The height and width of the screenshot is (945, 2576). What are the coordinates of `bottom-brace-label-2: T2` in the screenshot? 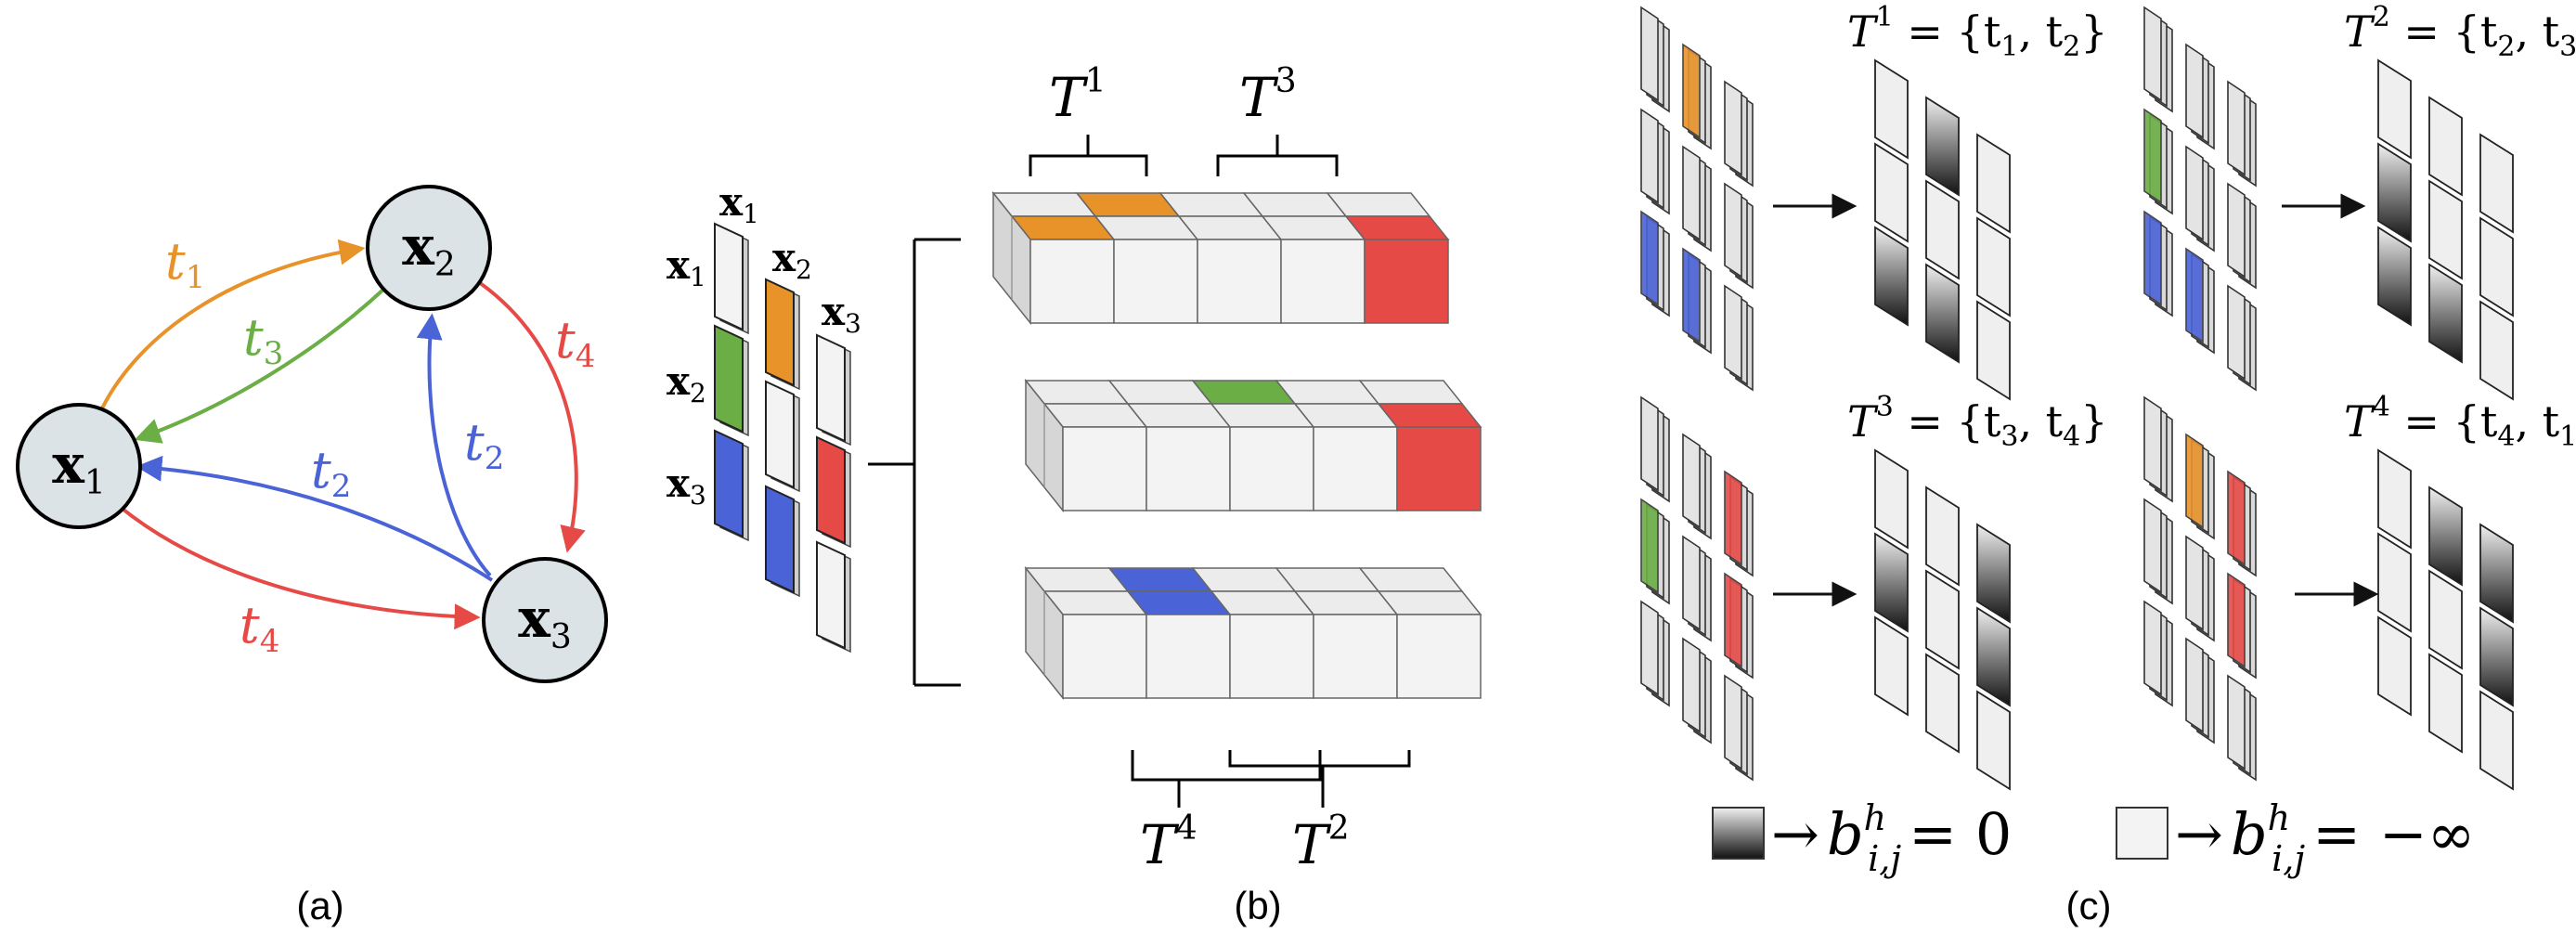 It's located at (1321, 842).